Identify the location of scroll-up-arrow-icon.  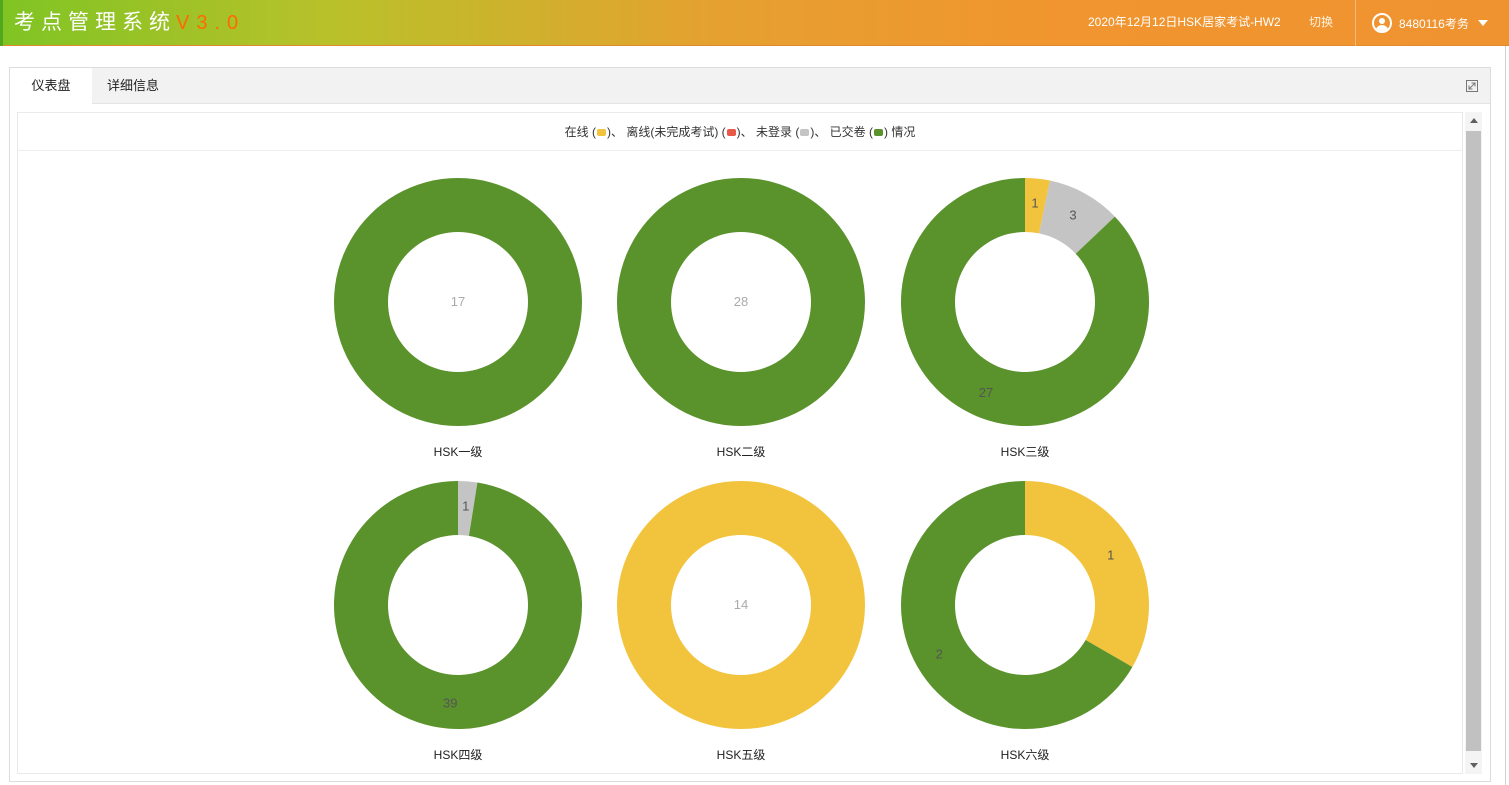
(1473, 120).